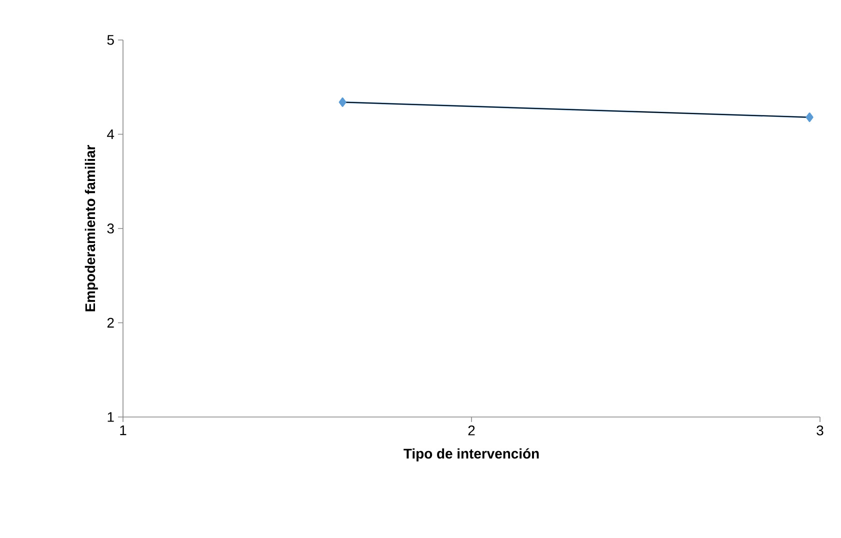 The height and width of the screenshot is (538, 841). Describe the element at coordinates (110, 40) in the screenshot. I see `y-tick-label: 5` at that location.